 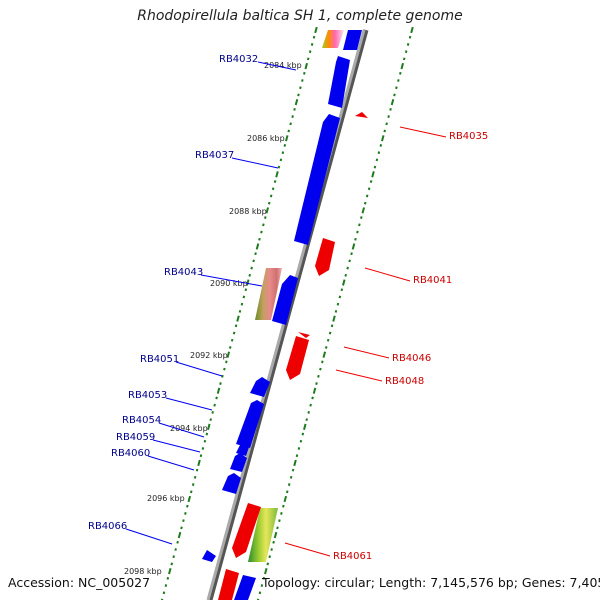 I want to click on gene-label-minus: RB4046, so click(x=411, y=358).